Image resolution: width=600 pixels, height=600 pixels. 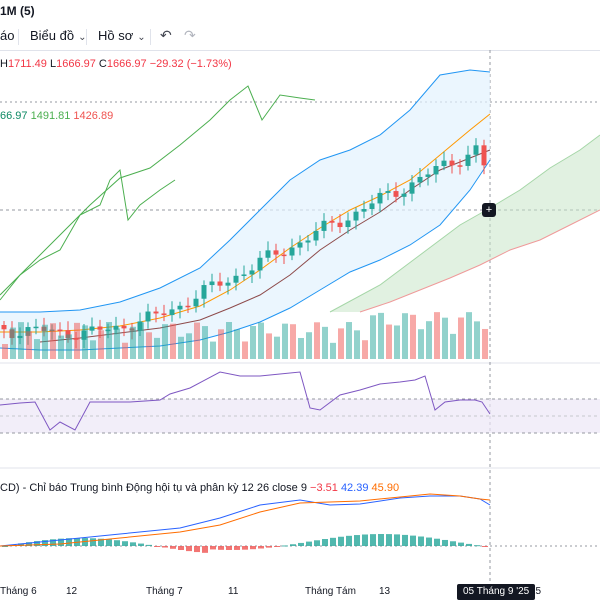 I want to click on low-value: 1666.97, so click(x=76, y=64).